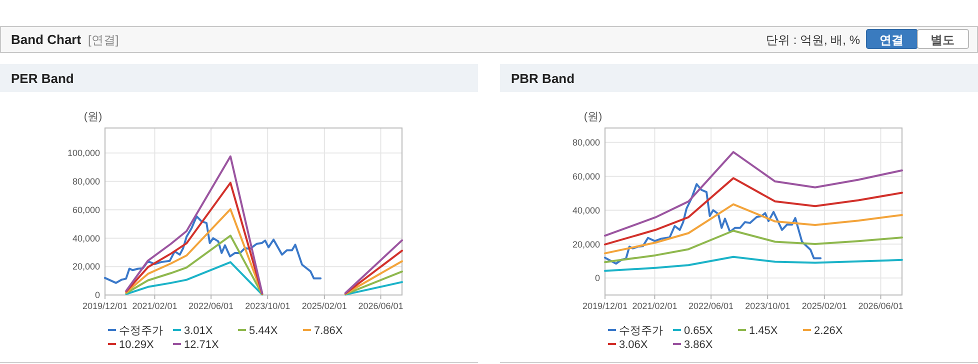 Image resolution: width=978 pixels, height=364 pixels. What do you see at coordinates (813, 40) in the screenshot?
I see `text: 단위 : 억원, 배, %` at bounding box center [813, 40].